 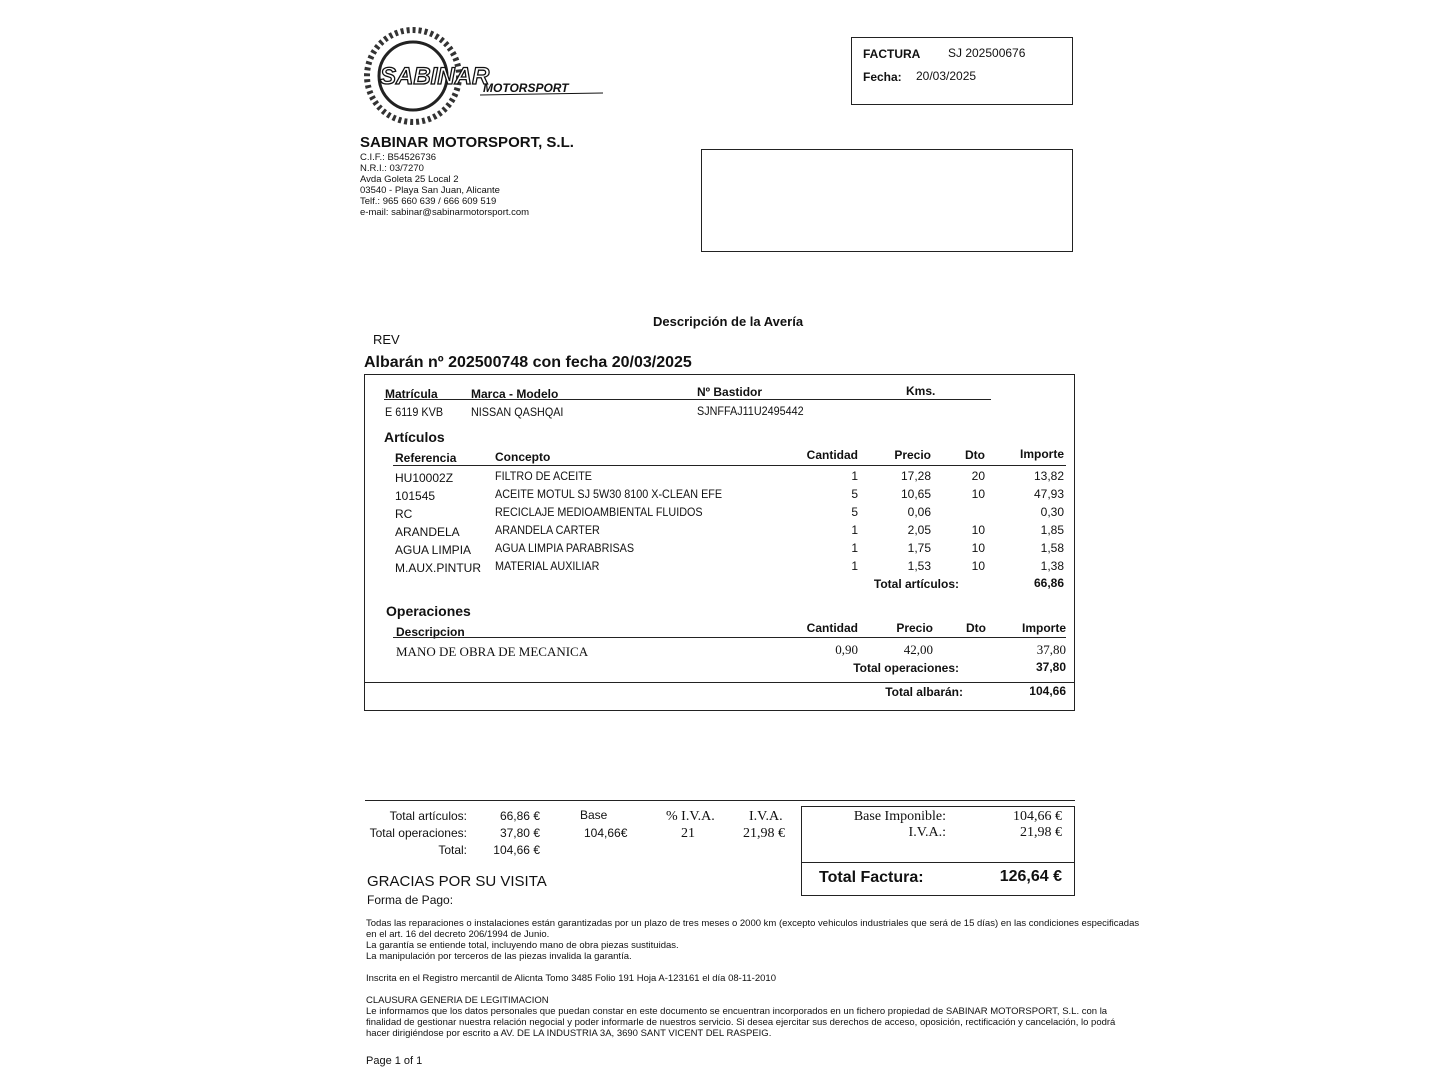 What do you see at coordinates (415, 496) in the screenshot?
I see `articulo-referencia: 101545` at bounding box center [415, 496].